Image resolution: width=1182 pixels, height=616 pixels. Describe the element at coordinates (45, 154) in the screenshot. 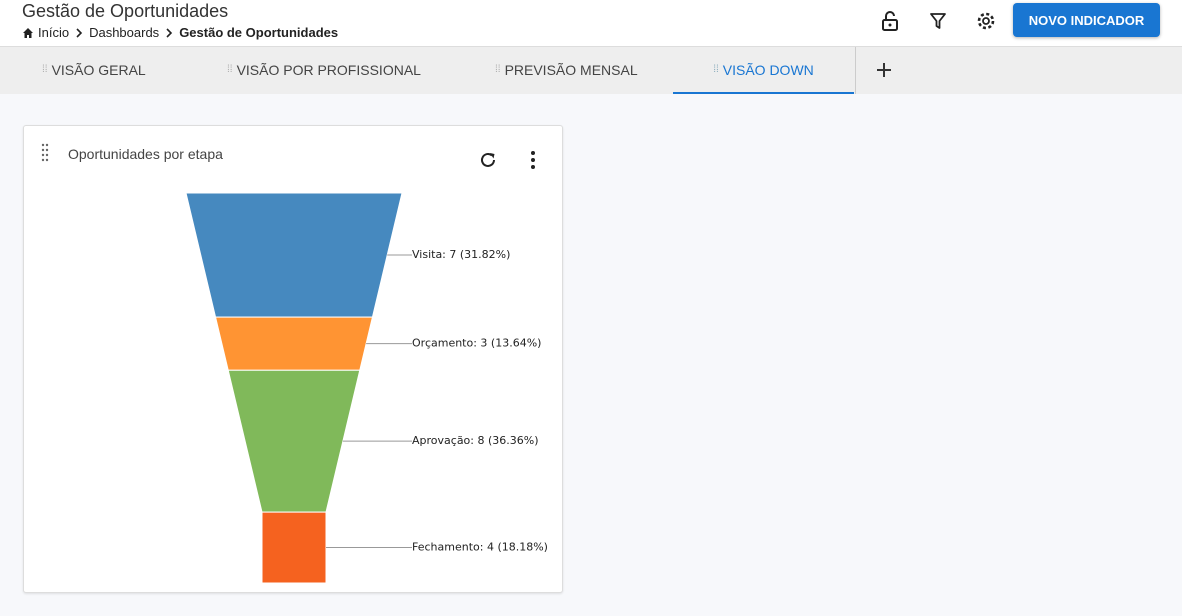

I see `drag-handle` at that location.